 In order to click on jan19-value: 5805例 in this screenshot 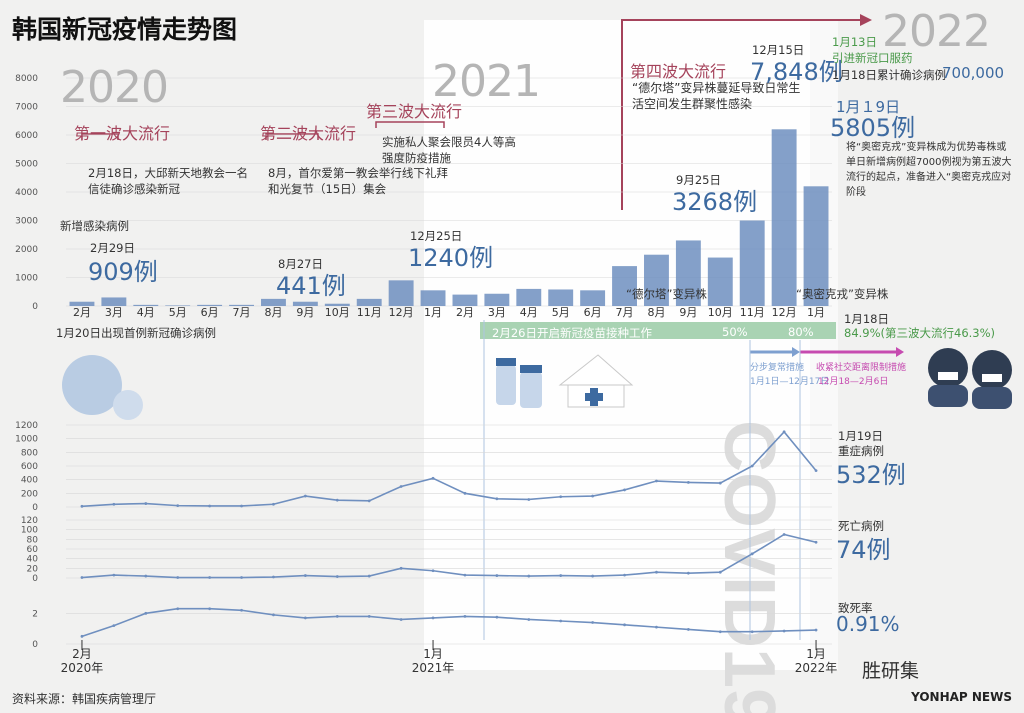, I will do `click(873, 128)`.